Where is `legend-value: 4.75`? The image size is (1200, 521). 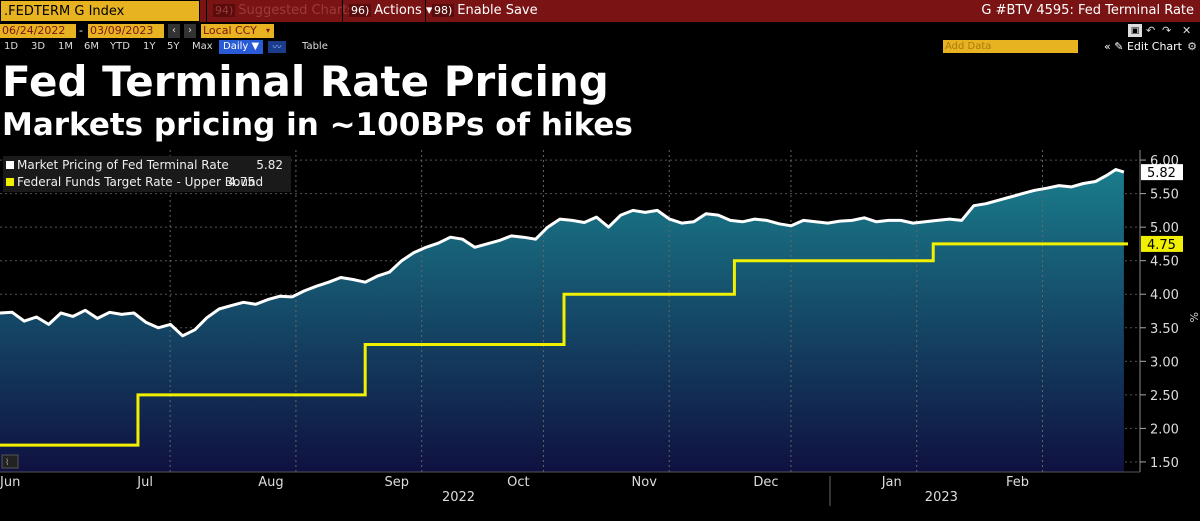 legend-value: 4.75 is located at coordinates (241, 182).